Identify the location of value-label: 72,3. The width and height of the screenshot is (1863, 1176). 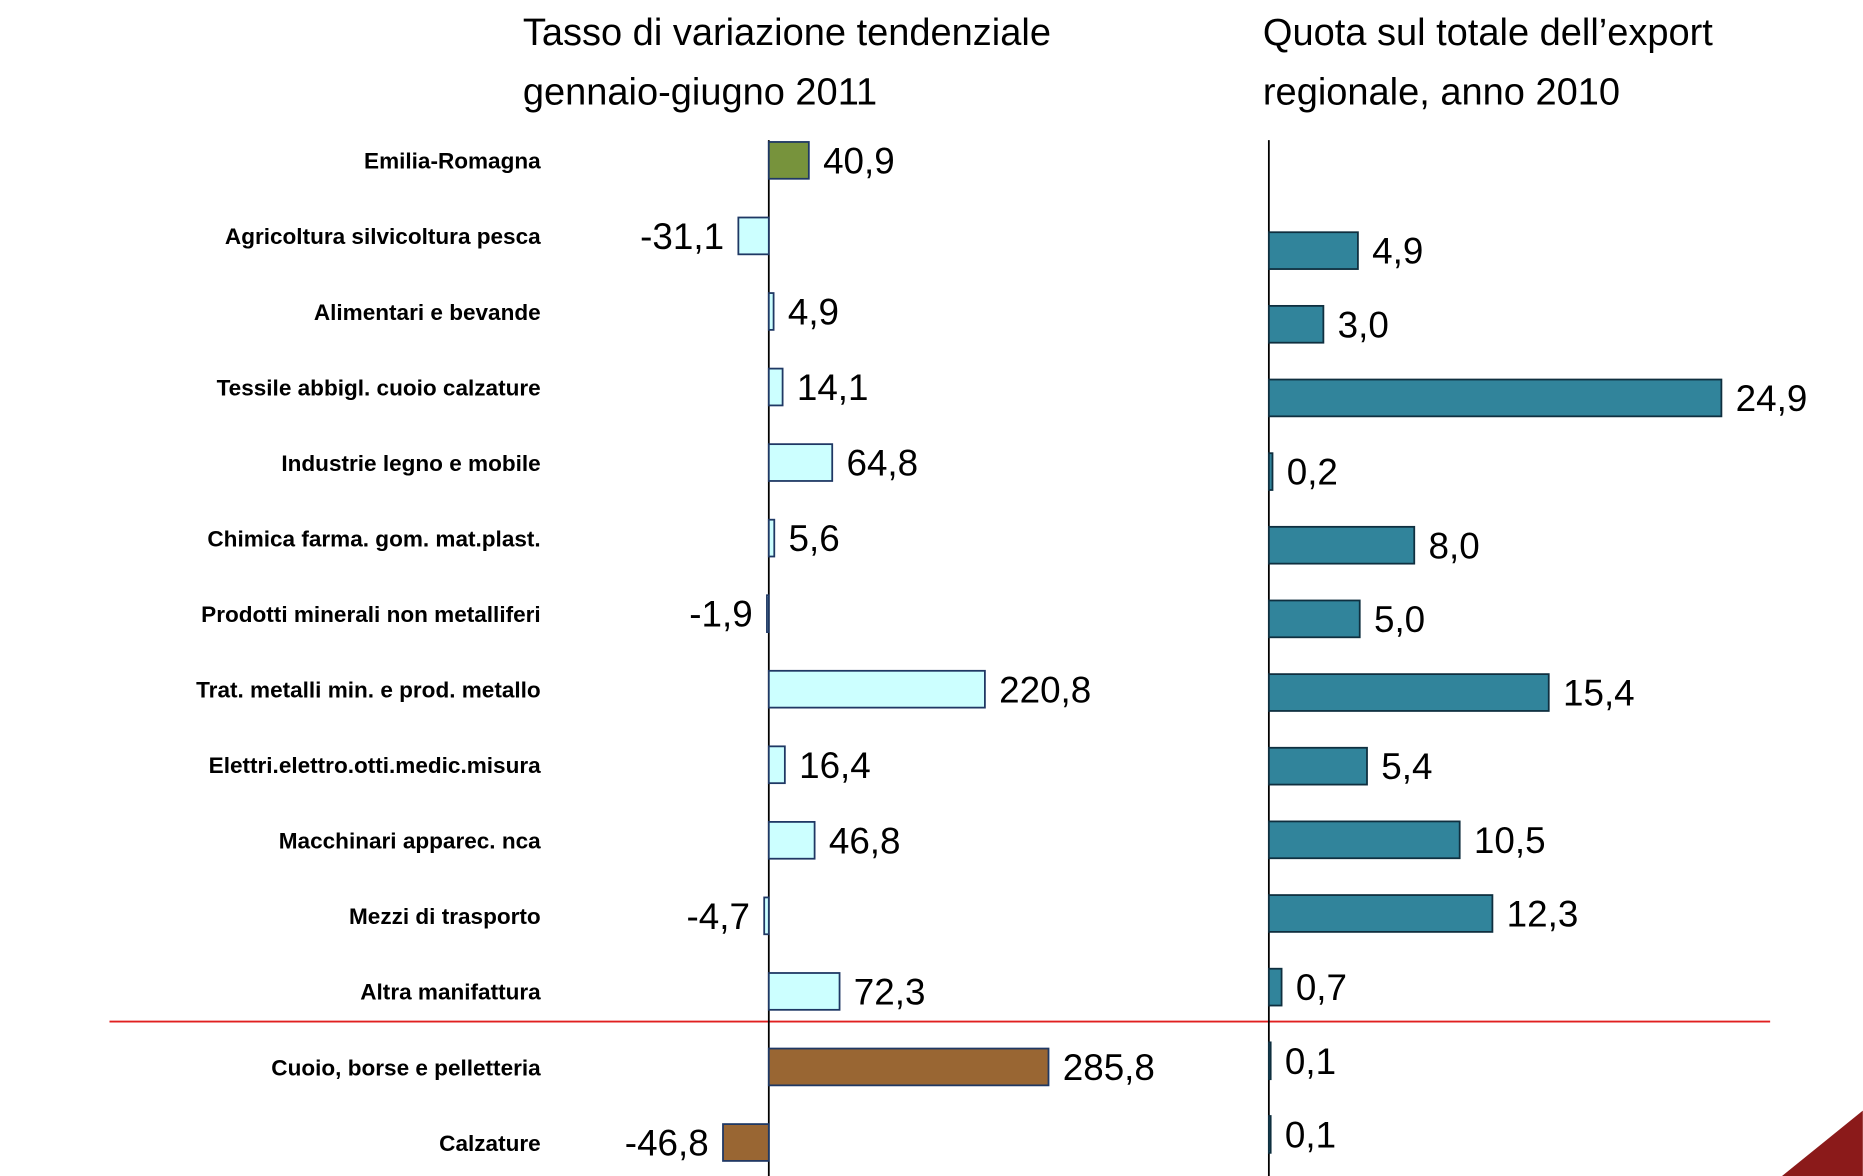
(890, 991).